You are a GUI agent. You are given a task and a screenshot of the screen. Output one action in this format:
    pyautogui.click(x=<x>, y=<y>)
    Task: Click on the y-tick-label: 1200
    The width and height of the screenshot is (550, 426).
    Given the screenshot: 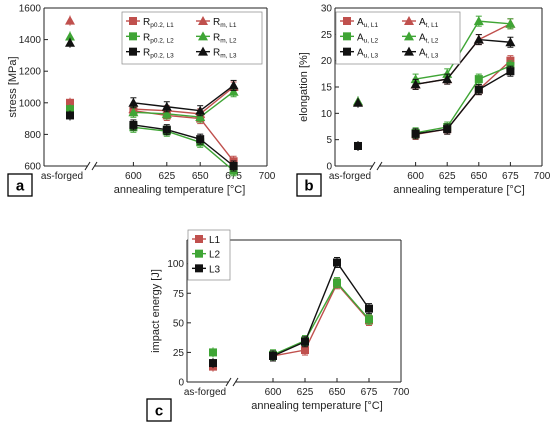 What is the action you would take?
    pyautogui.click(x=30, y=72)
    